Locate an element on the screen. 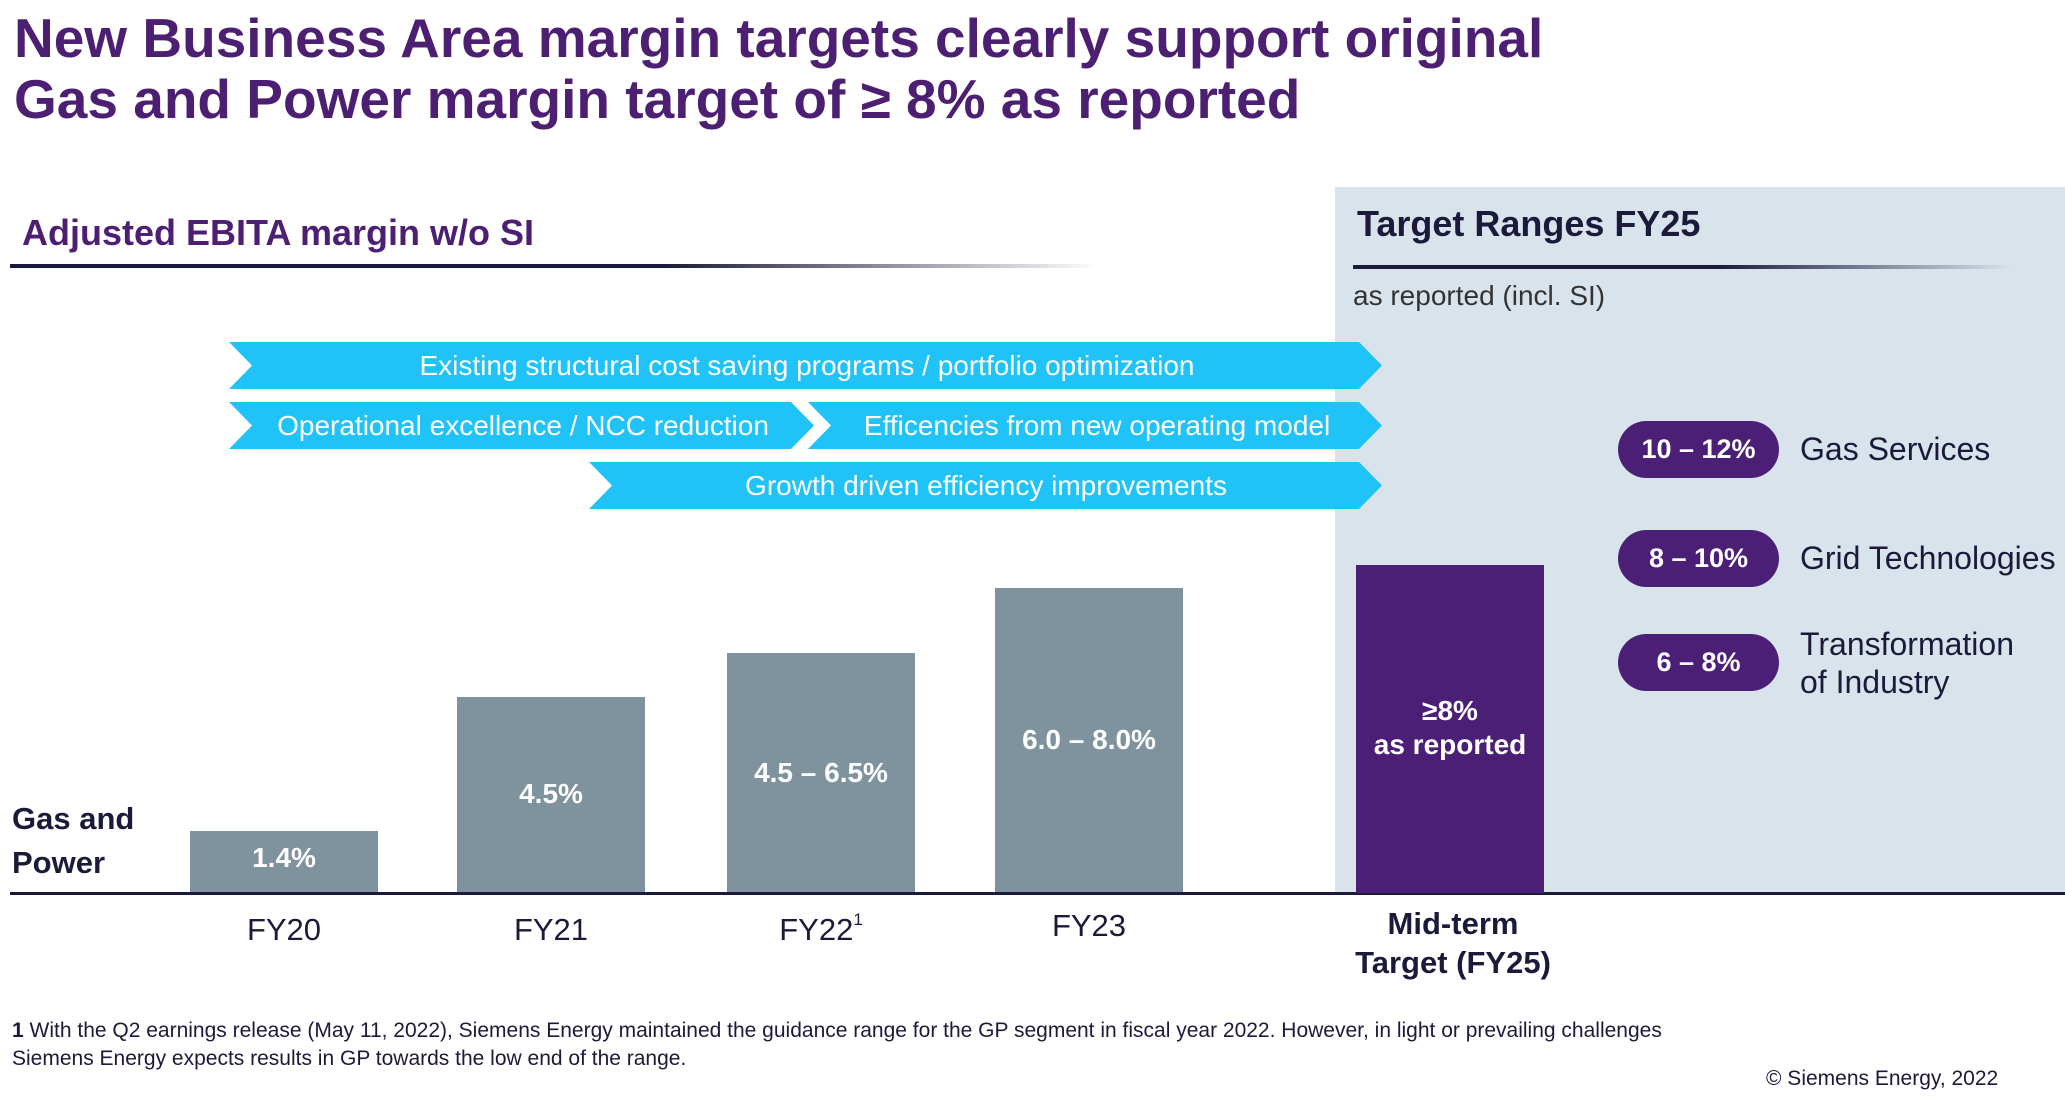 The height and width of the screenshot is (1101, 2065). category-label-fy22: FY221 is located at coordinates (821, 928).